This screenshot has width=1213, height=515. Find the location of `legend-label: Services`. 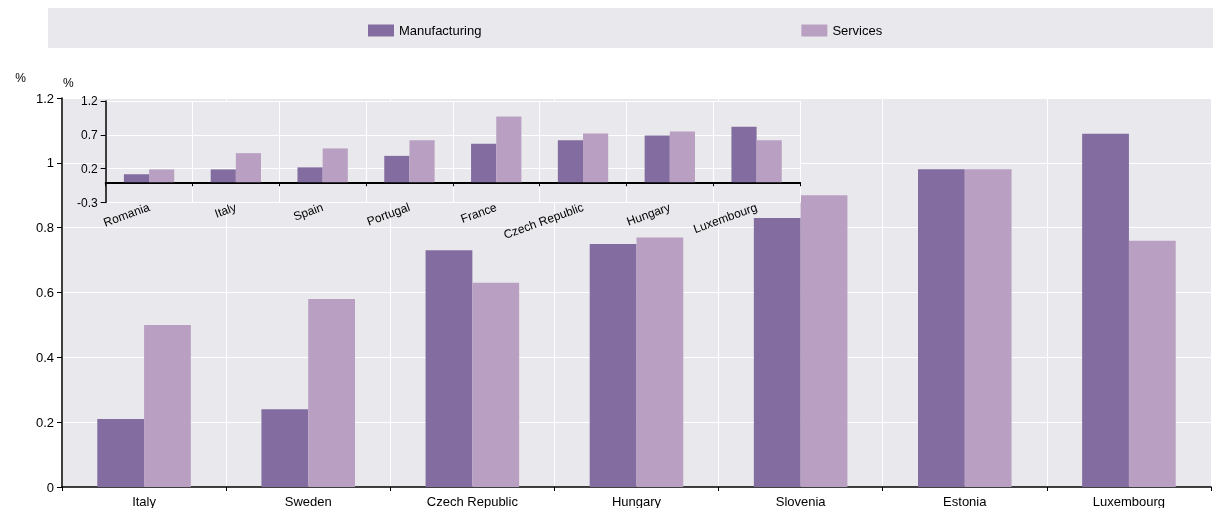

legend-label: Services is located at coordinates (857, 30).